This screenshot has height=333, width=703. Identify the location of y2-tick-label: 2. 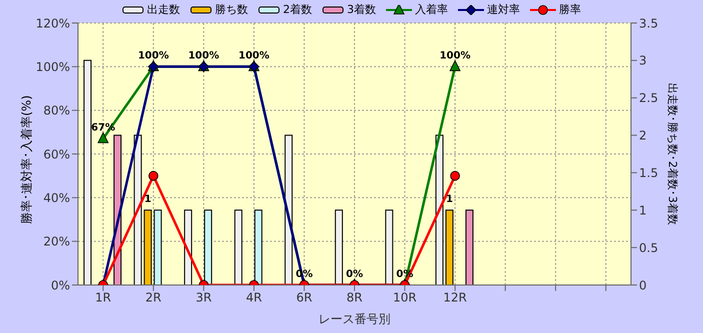
(643, 135).